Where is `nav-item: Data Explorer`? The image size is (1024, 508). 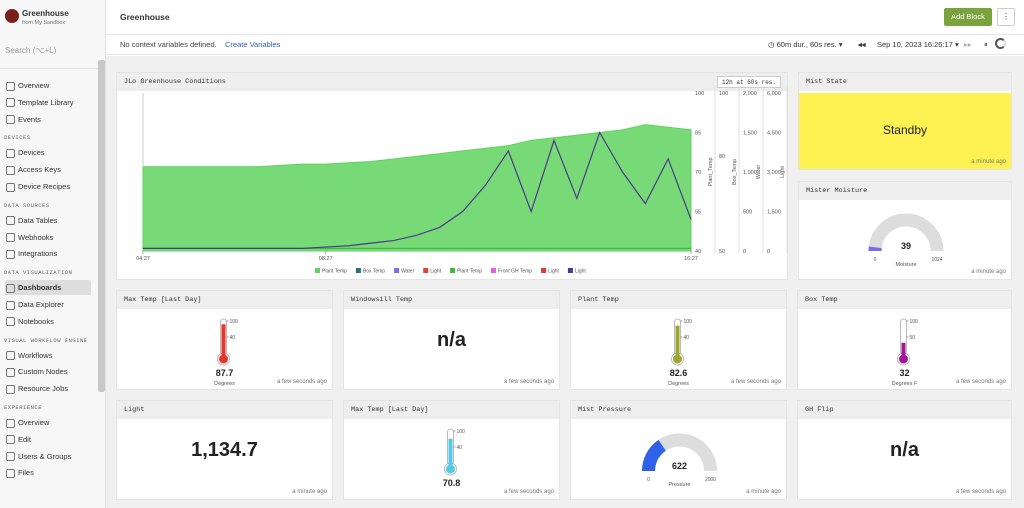 nav-item: Data Explorer is located at coordinates (48, 304).